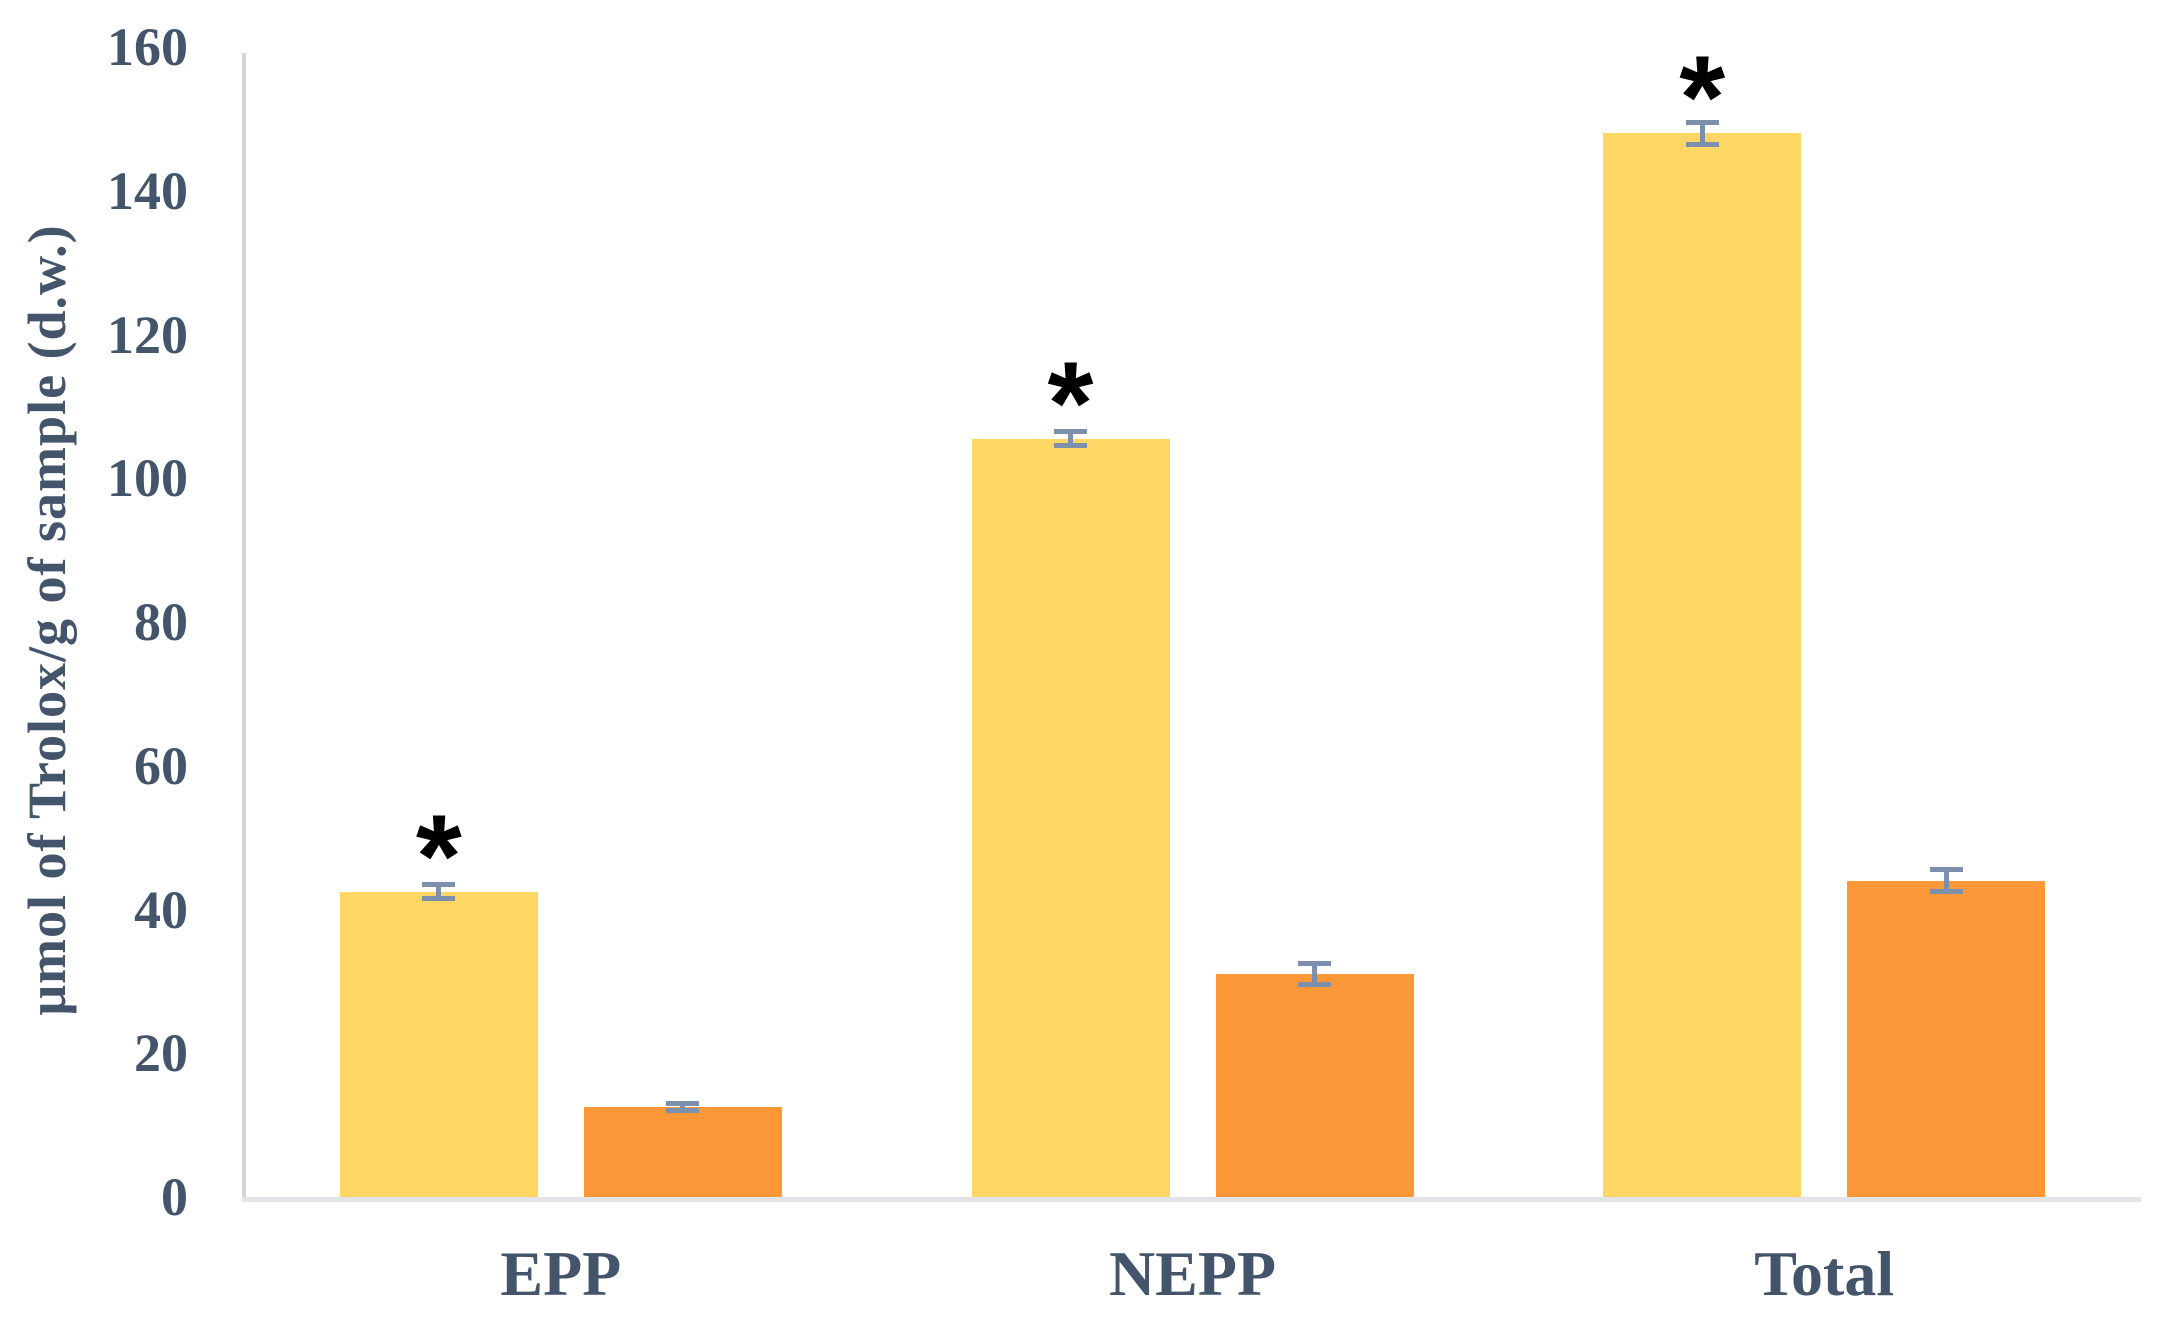  What do you see at coordinates (161, 622) in the screenshot?
I see `y-tick-label: 80` at bounding box center [161, 622].